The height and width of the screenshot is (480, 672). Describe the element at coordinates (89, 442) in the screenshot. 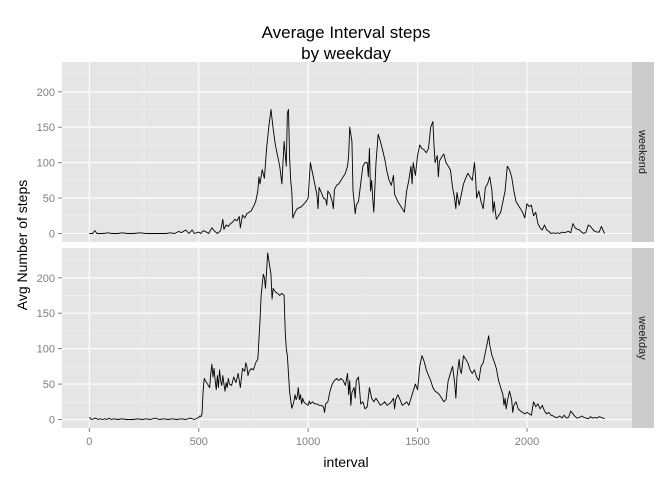

I see `x-tick-label: 0` at that location.